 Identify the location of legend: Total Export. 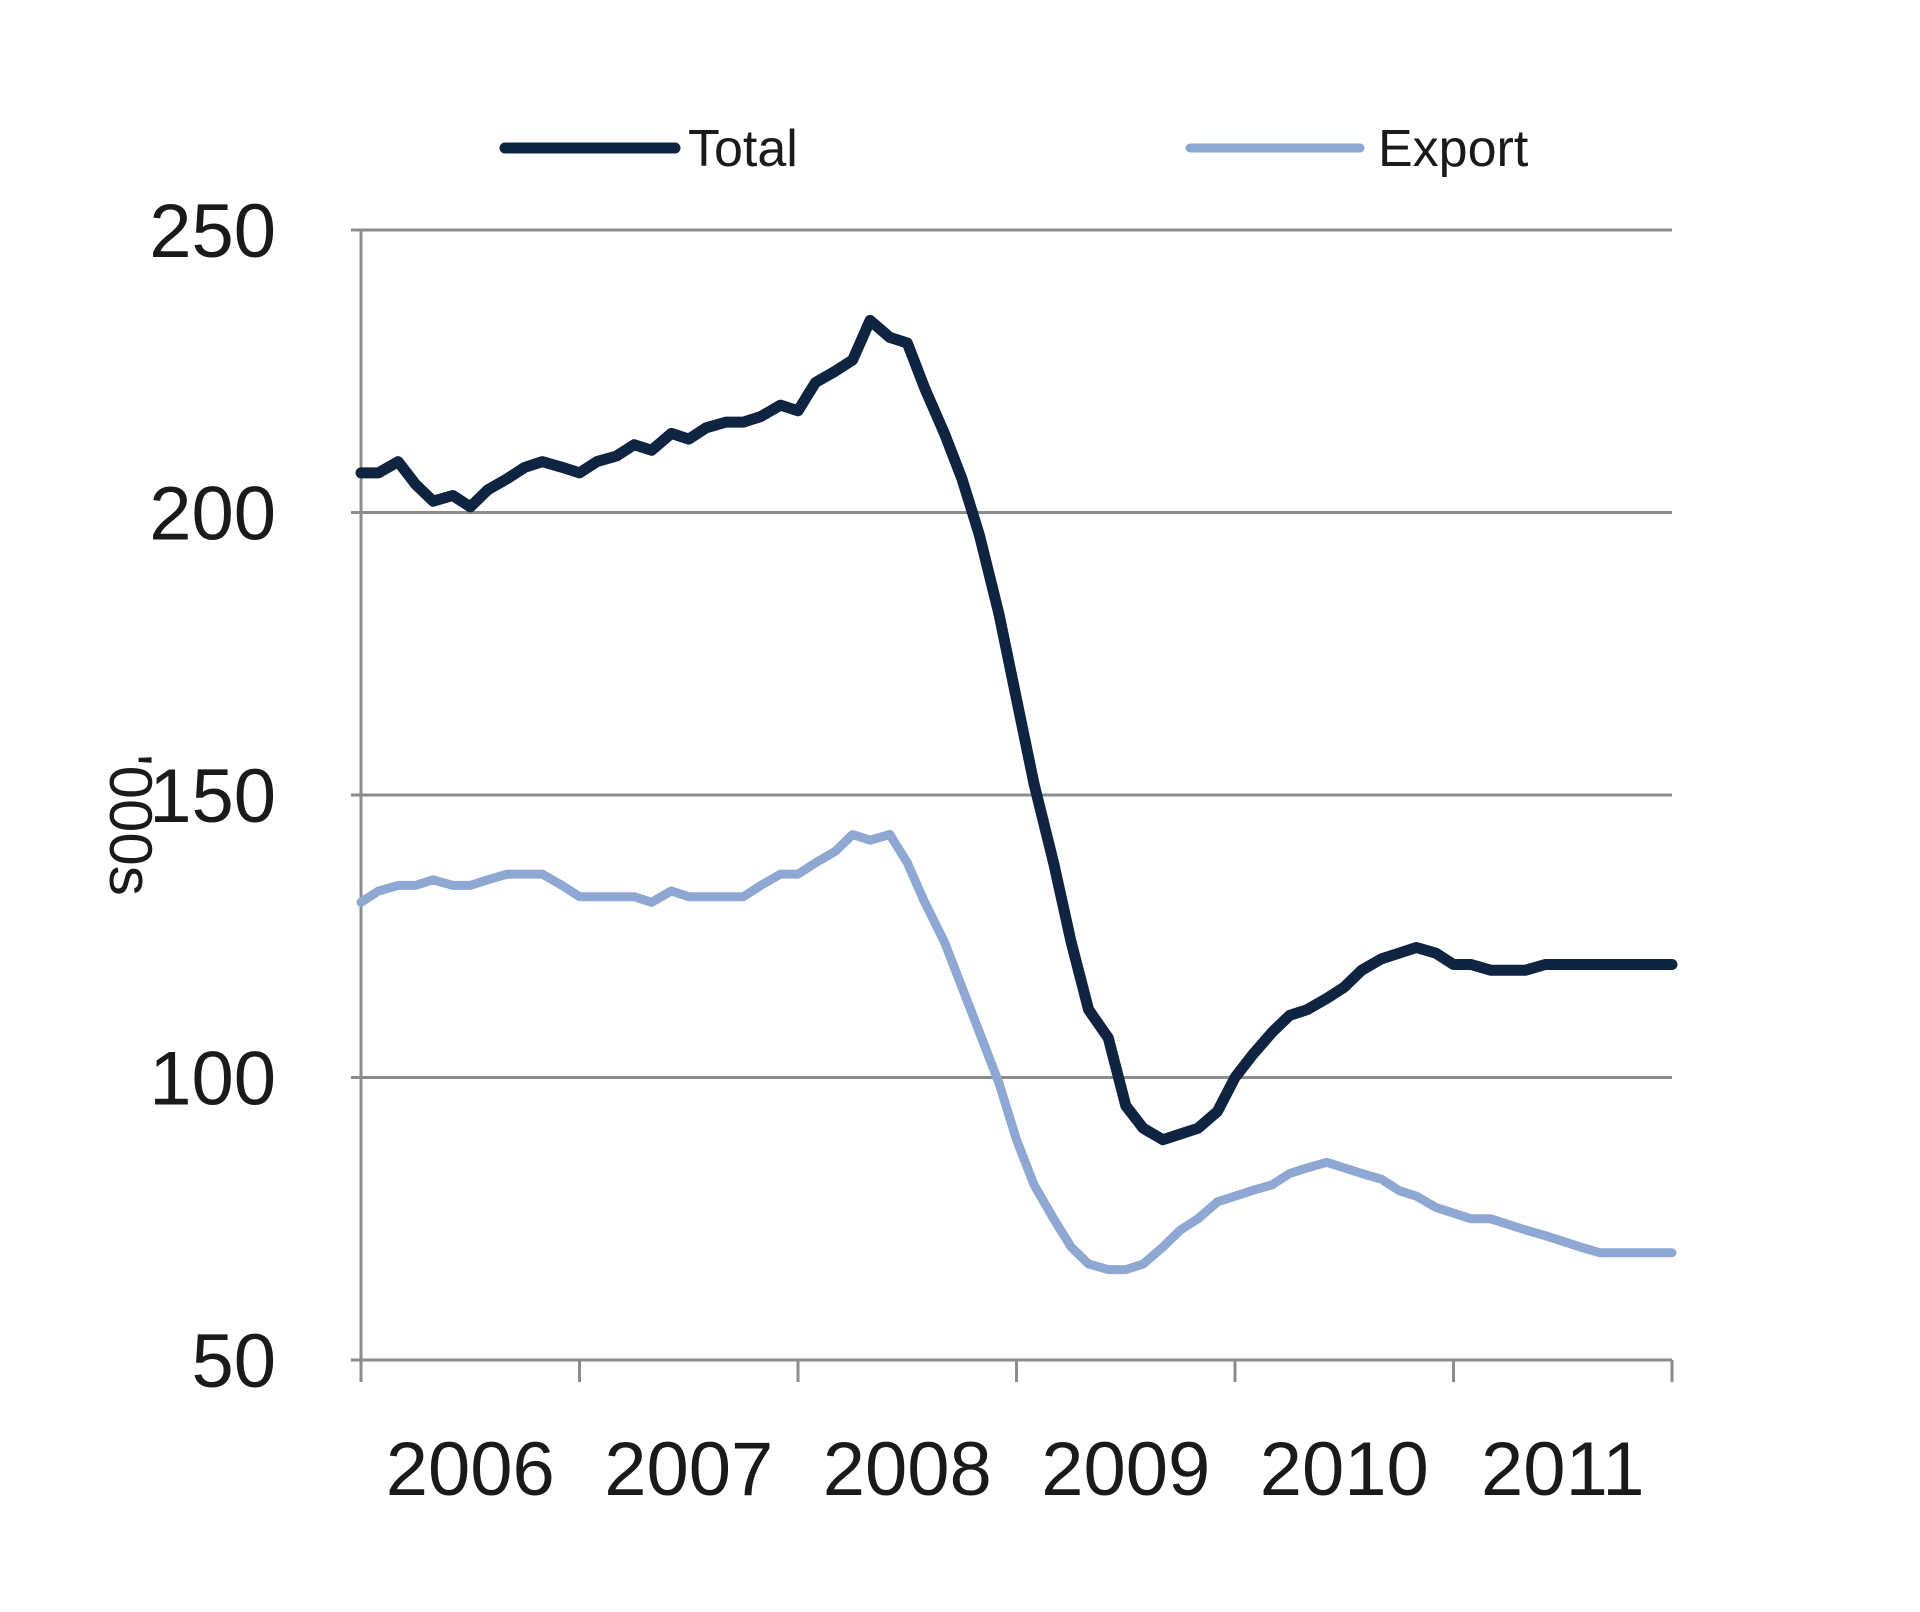
(1014, 149).